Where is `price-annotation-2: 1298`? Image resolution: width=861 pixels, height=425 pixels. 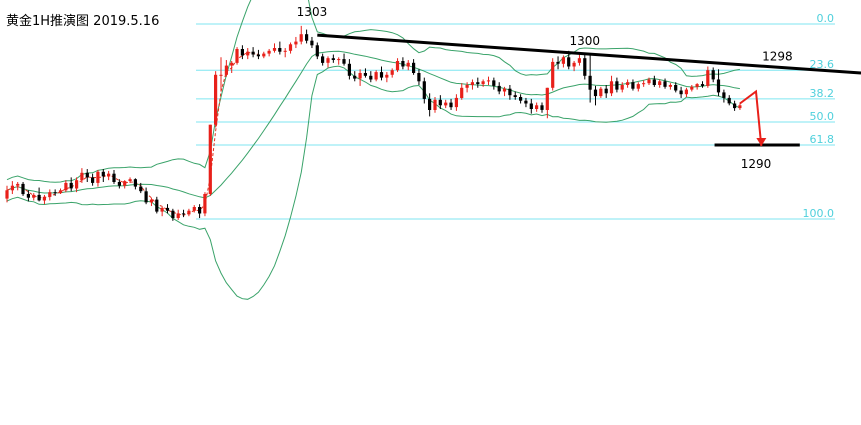 price-annotation-2: 1298 is located at coordinates (777, 57).